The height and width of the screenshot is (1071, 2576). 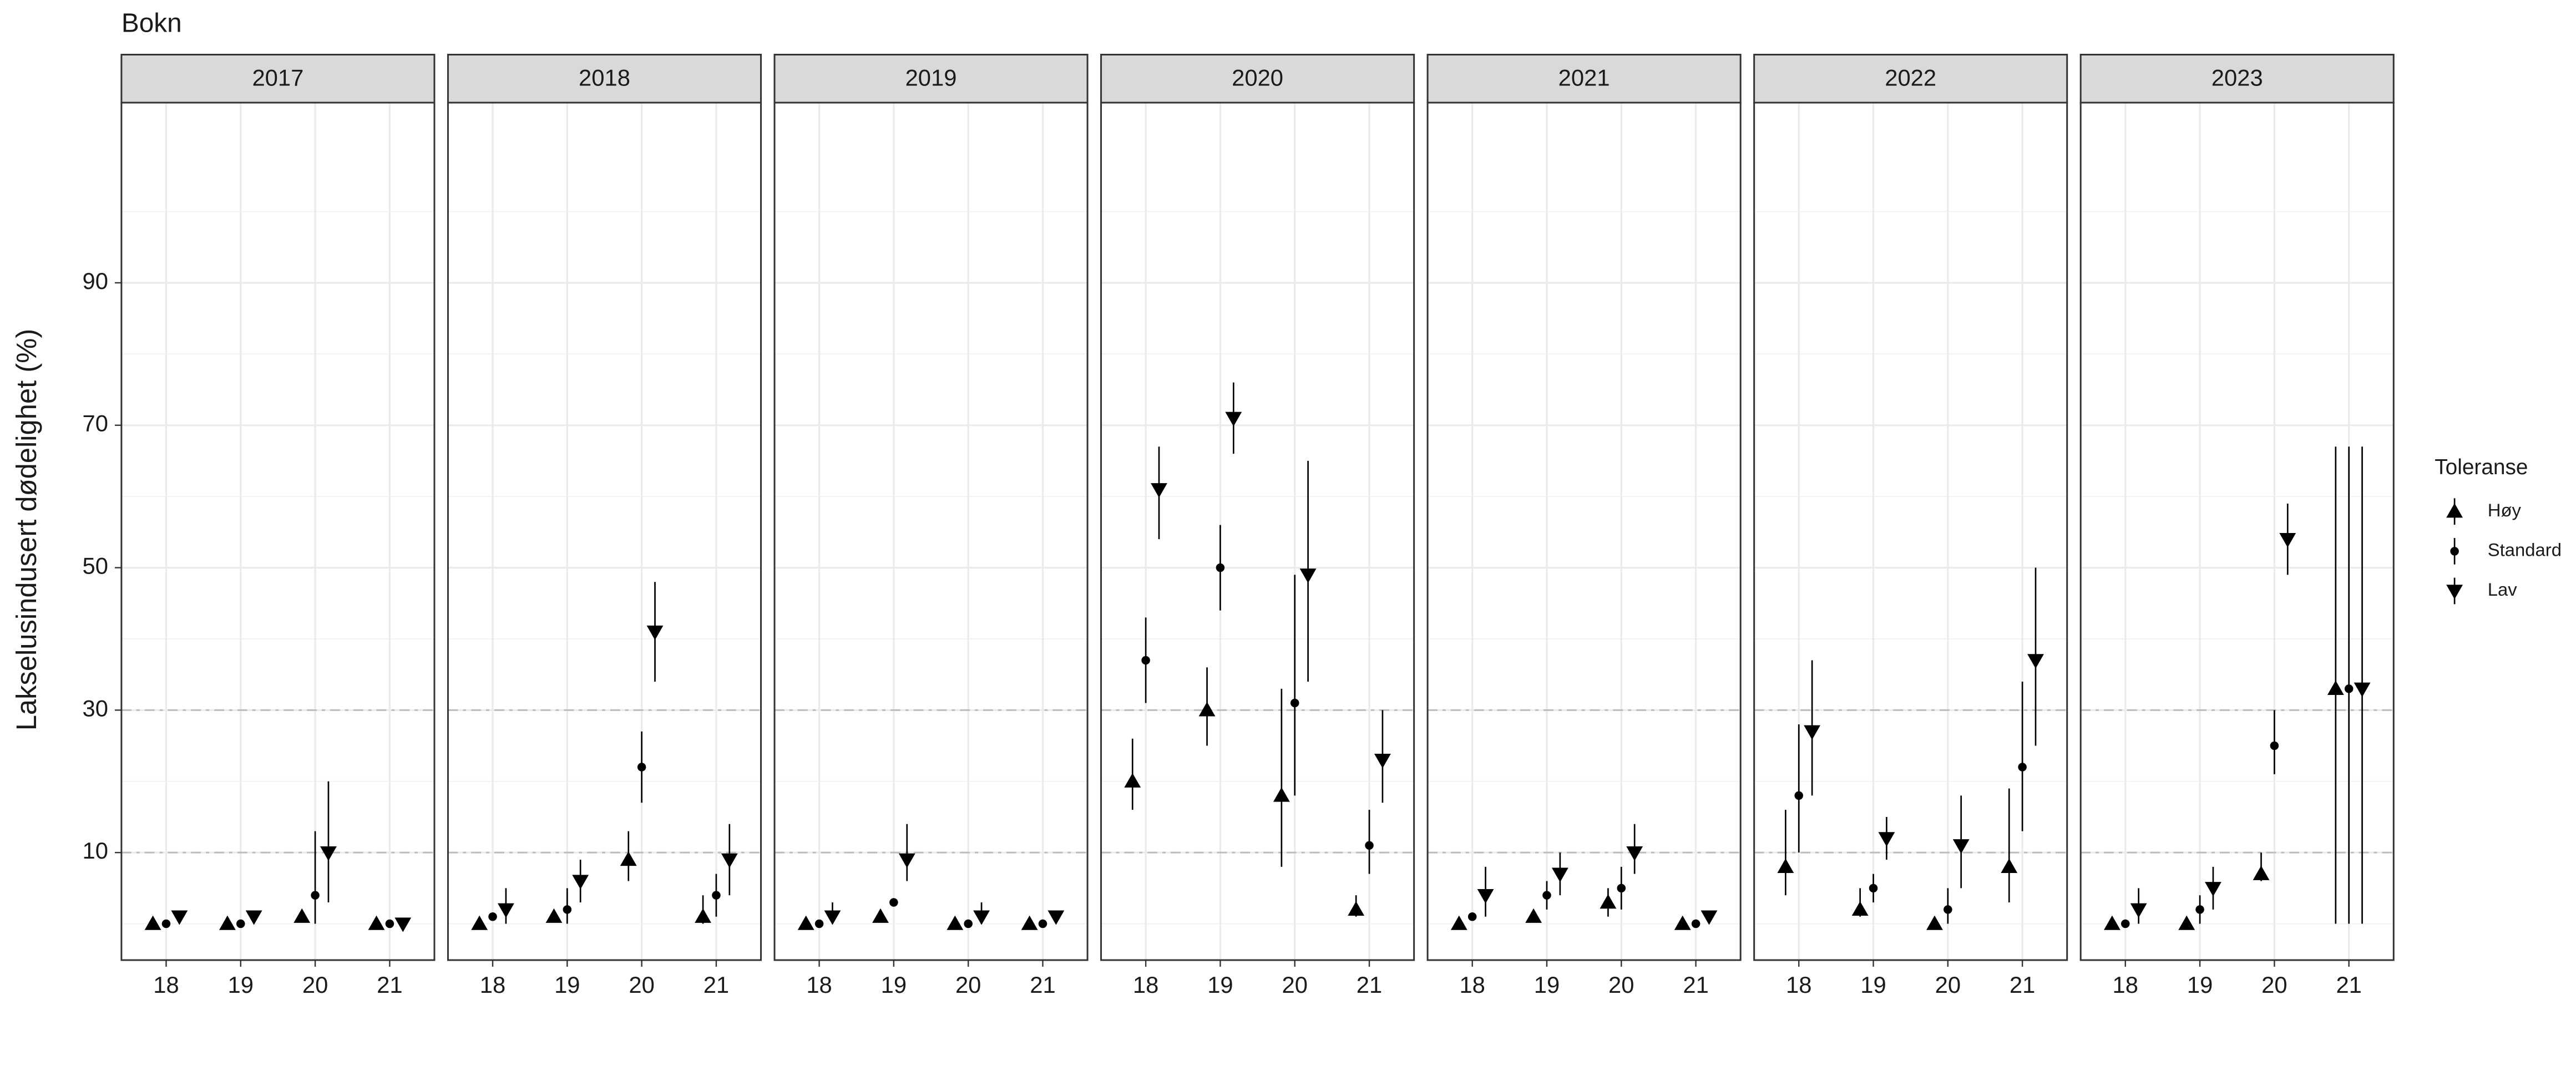 I want to click on y-tick-label: 30, so click(x=95, y=708).